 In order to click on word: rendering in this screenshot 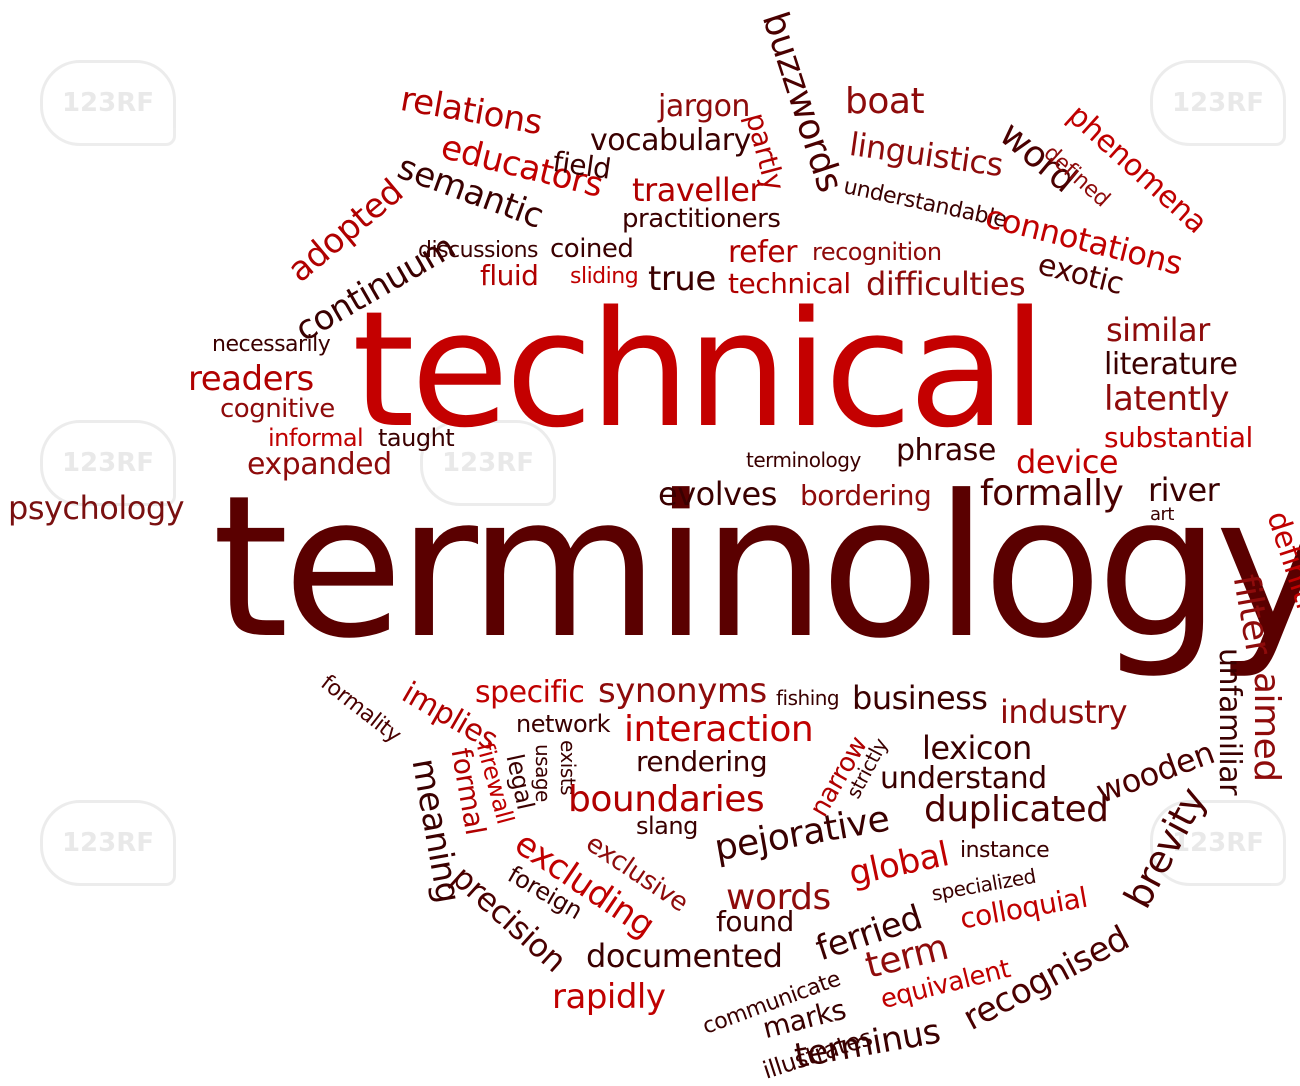, I will do `click(702, 761)`.